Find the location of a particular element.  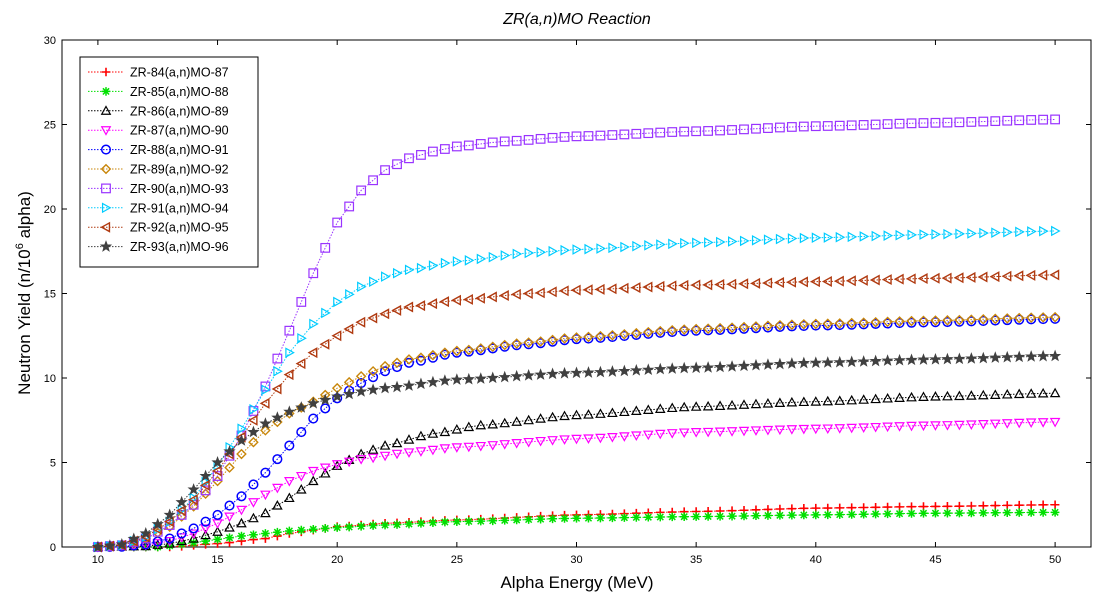

y-tick-label: 10 is located at coordinates (50, 379).